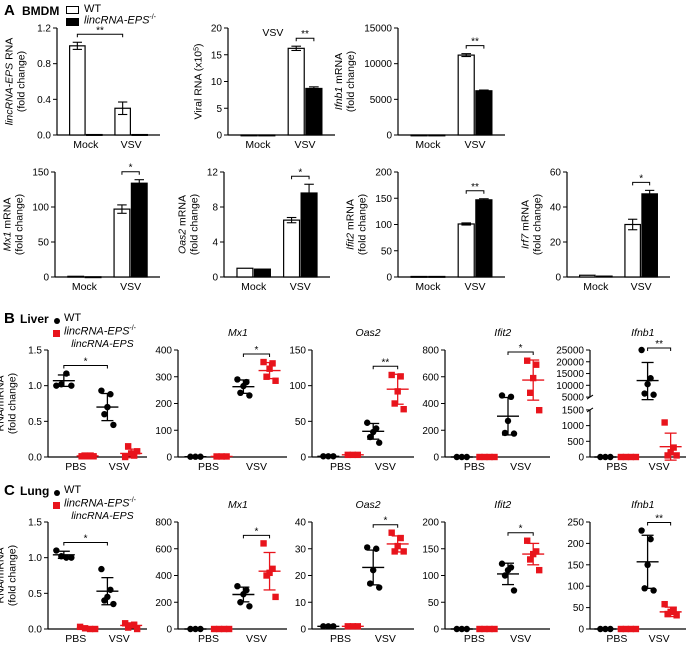  What do you see at coordinates (56, 505) in the screenshot?
I see `legend-ko-marker` at bounding box center [56, 505].